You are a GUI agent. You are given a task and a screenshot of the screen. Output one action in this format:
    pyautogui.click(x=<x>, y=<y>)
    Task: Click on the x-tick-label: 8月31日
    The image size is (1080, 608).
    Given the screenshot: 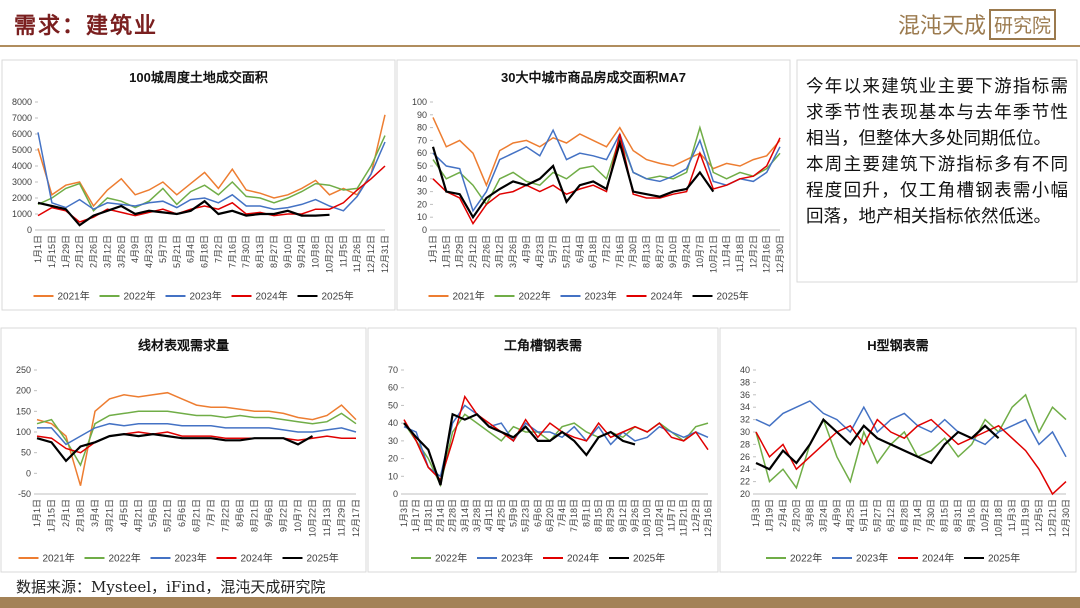 What is the action you would take?
    pyautogui.click(x=958, y=515)
    